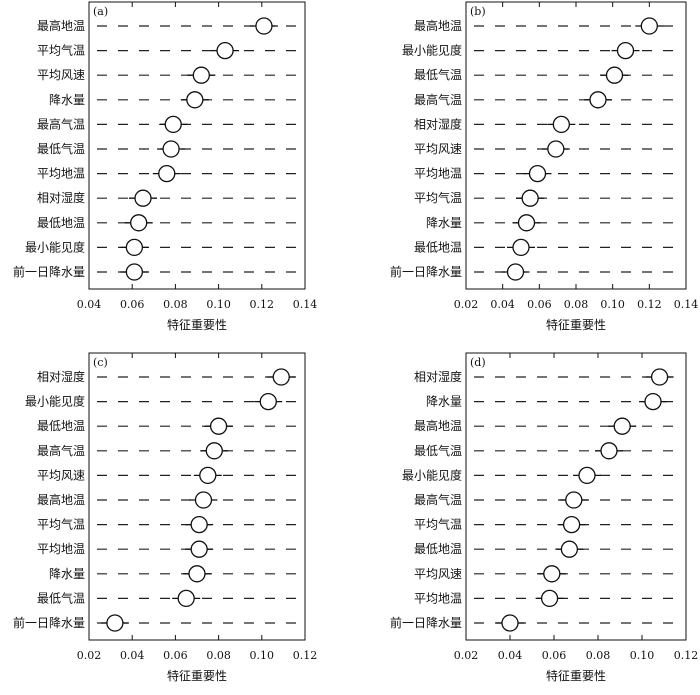 The width and height of the screenshot is (700, 695). I want to click on panel-label: (c), so click(100, 362).